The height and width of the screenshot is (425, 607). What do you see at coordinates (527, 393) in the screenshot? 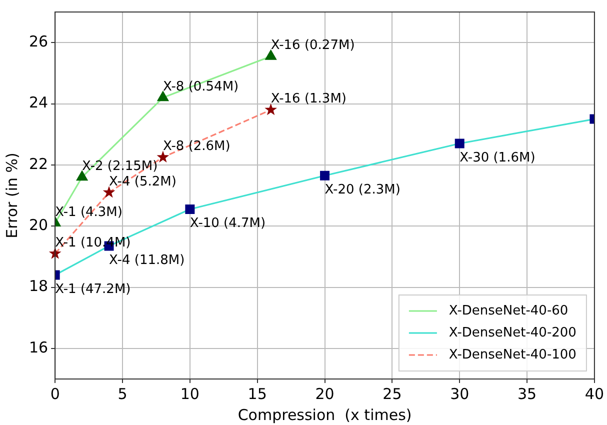
I see `x-tick-label: 35` at bounding box center [527, 393].